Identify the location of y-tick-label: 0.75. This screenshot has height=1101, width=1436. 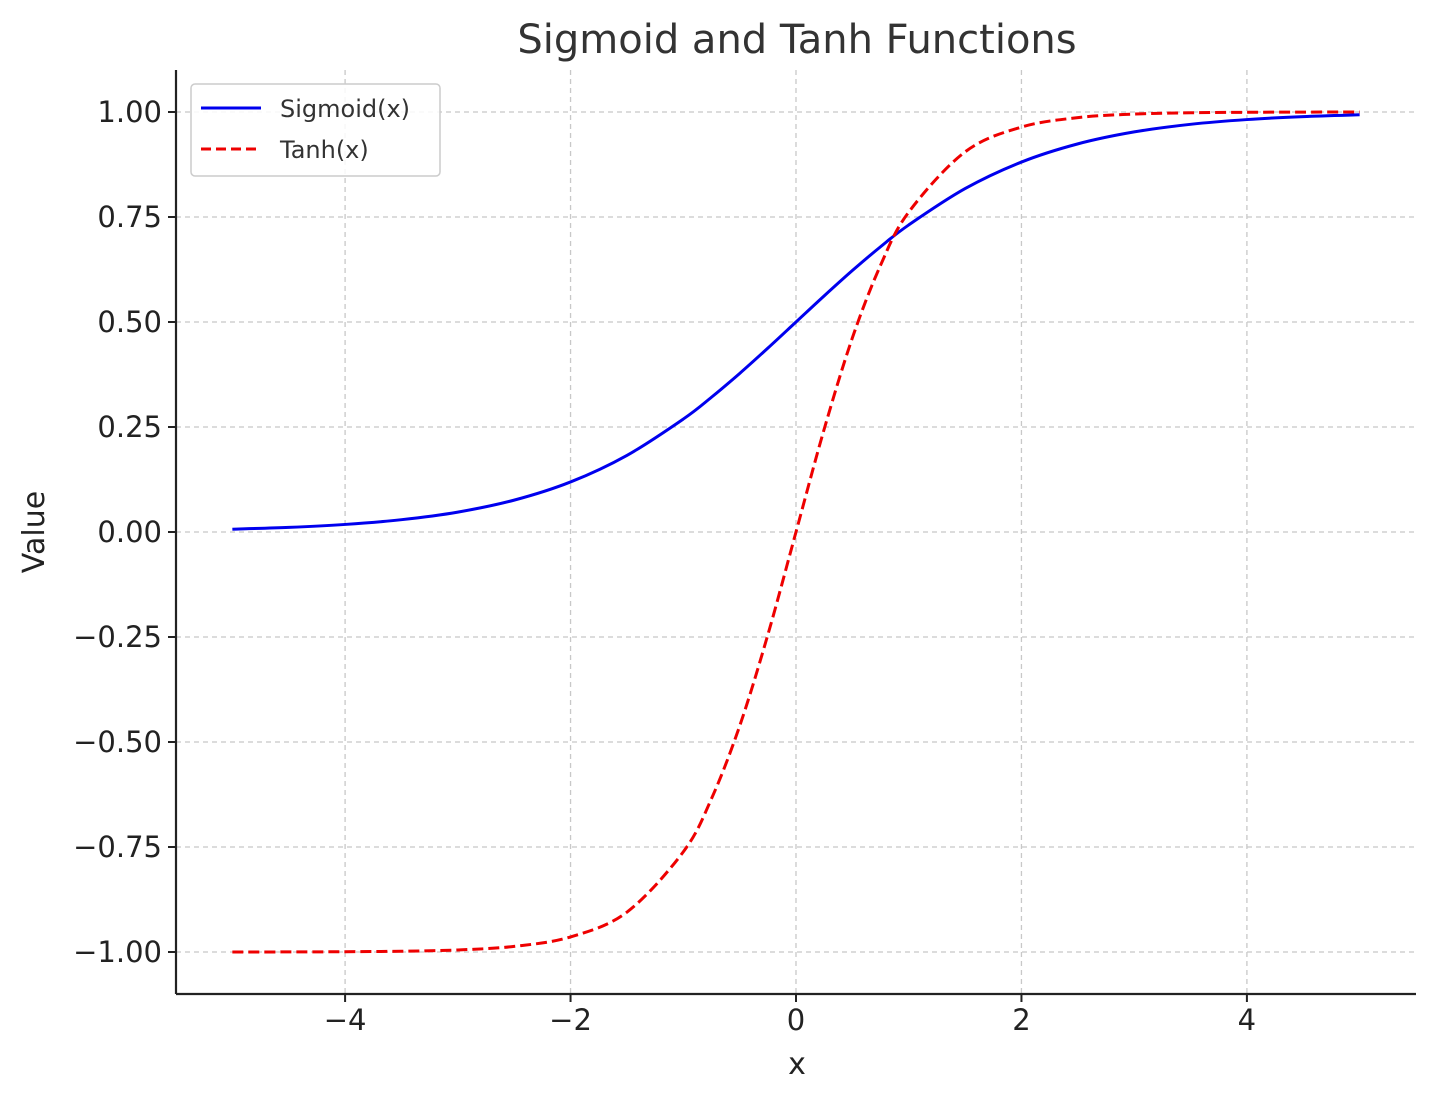
(129, 217).